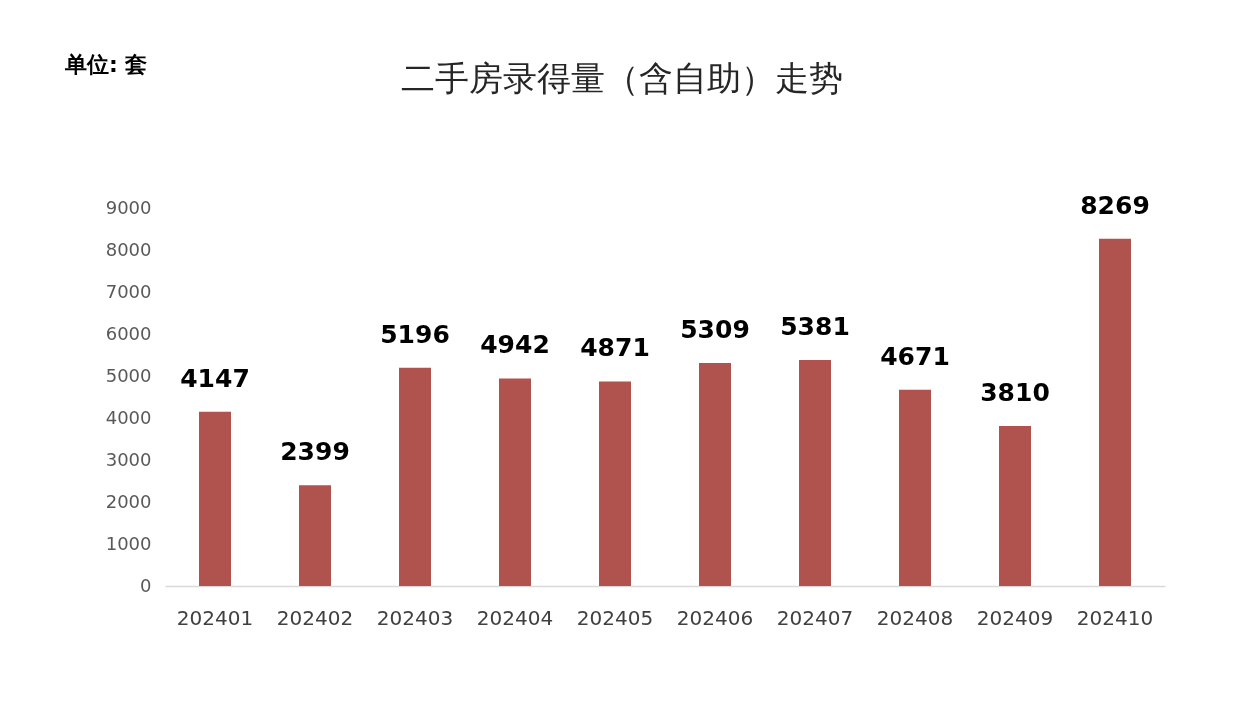 Image resolution: width=1236 pixels, height=708 pixels. Describe the element at coordinates (715, 330) in the screenshot. I see `data-label: 5309` at that location.